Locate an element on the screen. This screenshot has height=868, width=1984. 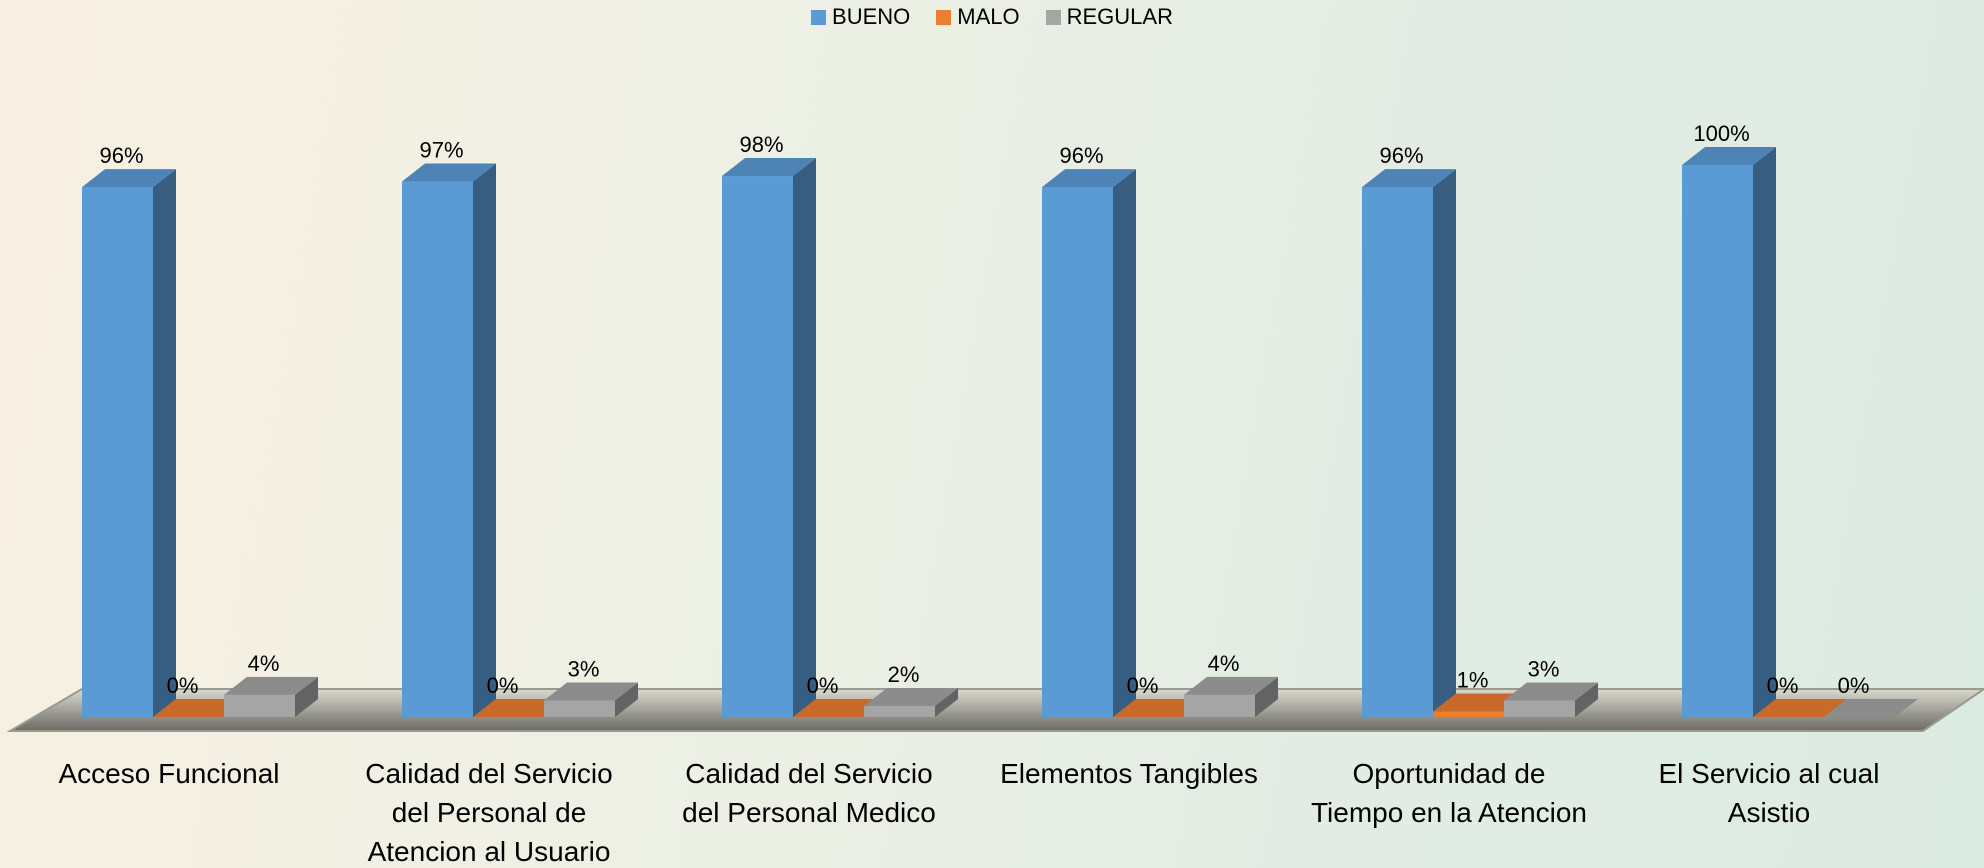
data-label: 1% is located at coordinates (1473, 679).